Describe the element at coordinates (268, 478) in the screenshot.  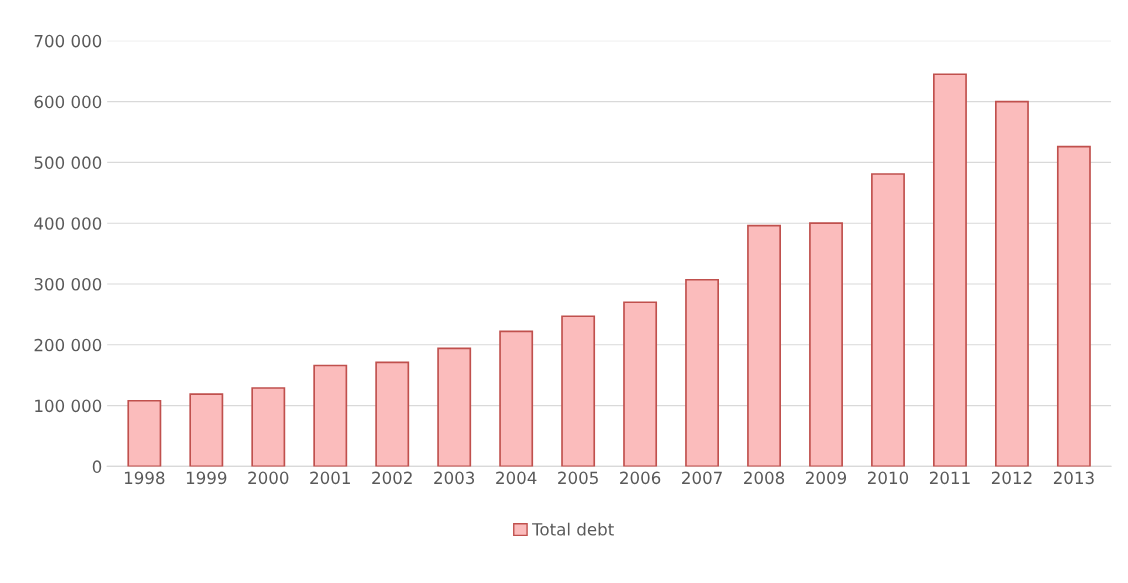
I see `x-tick-label: 2000` at that location.